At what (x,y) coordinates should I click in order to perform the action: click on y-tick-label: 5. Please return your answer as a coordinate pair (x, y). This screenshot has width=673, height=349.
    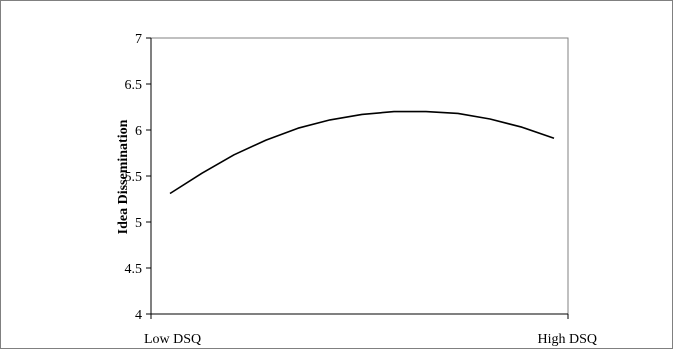
    Looking at the image, I should click on (138, 223).